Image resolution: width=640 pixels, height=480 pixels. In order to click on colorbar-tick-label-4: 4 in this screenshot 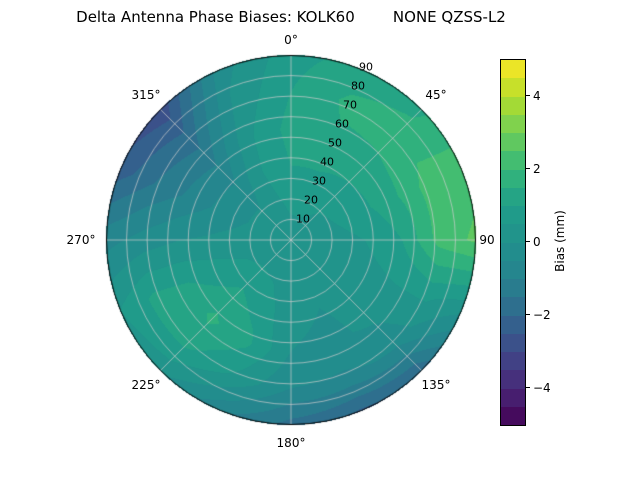, I will do `click(537, 96)`.